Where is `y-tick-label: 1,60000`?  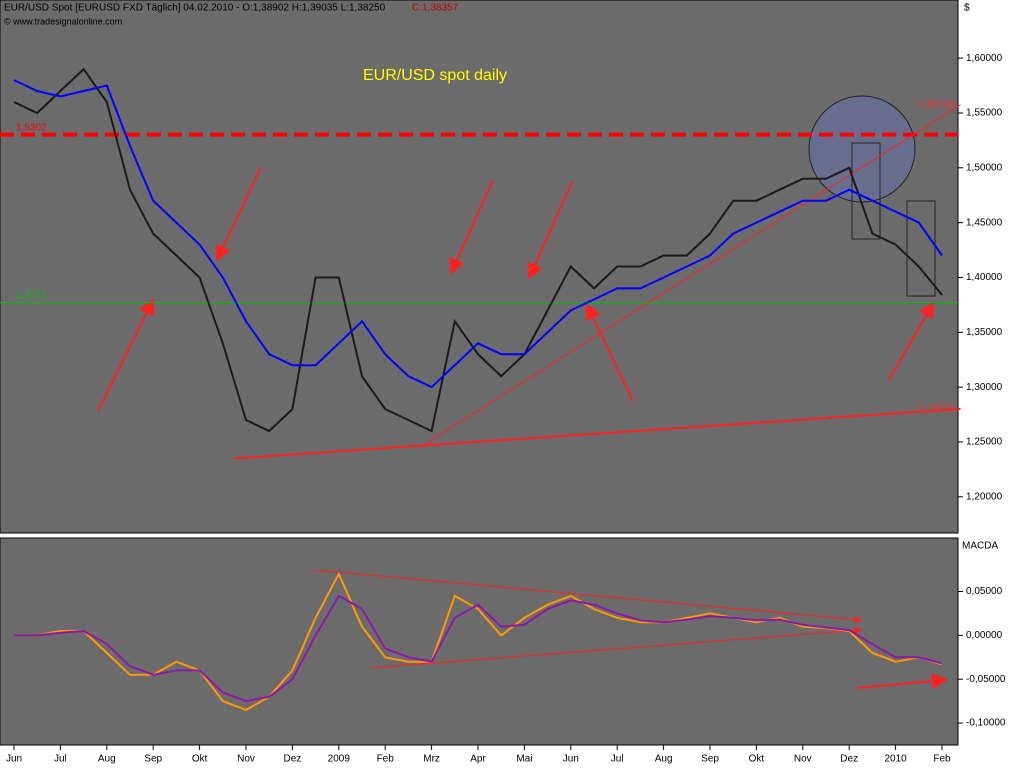
y-tick-label: 1,60000 is located at coordinates (984, 58).